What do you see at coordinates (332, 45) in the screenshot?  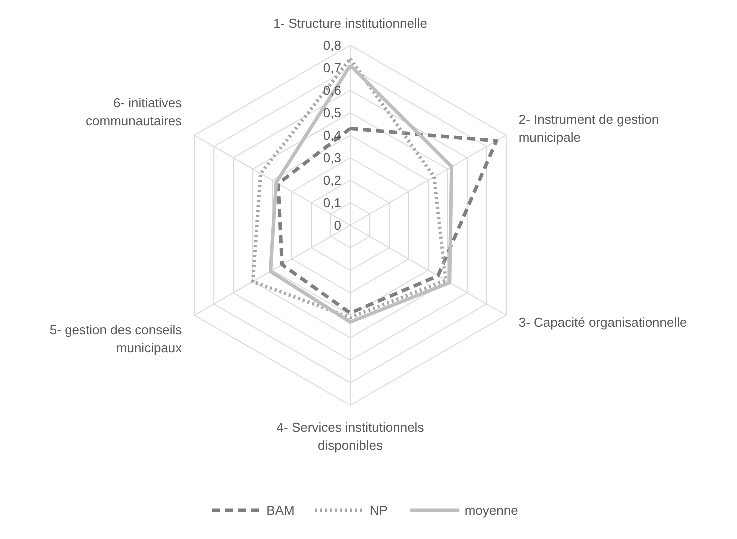 I see `y-tick-label: 0,8` at bounding box center [332, 45].